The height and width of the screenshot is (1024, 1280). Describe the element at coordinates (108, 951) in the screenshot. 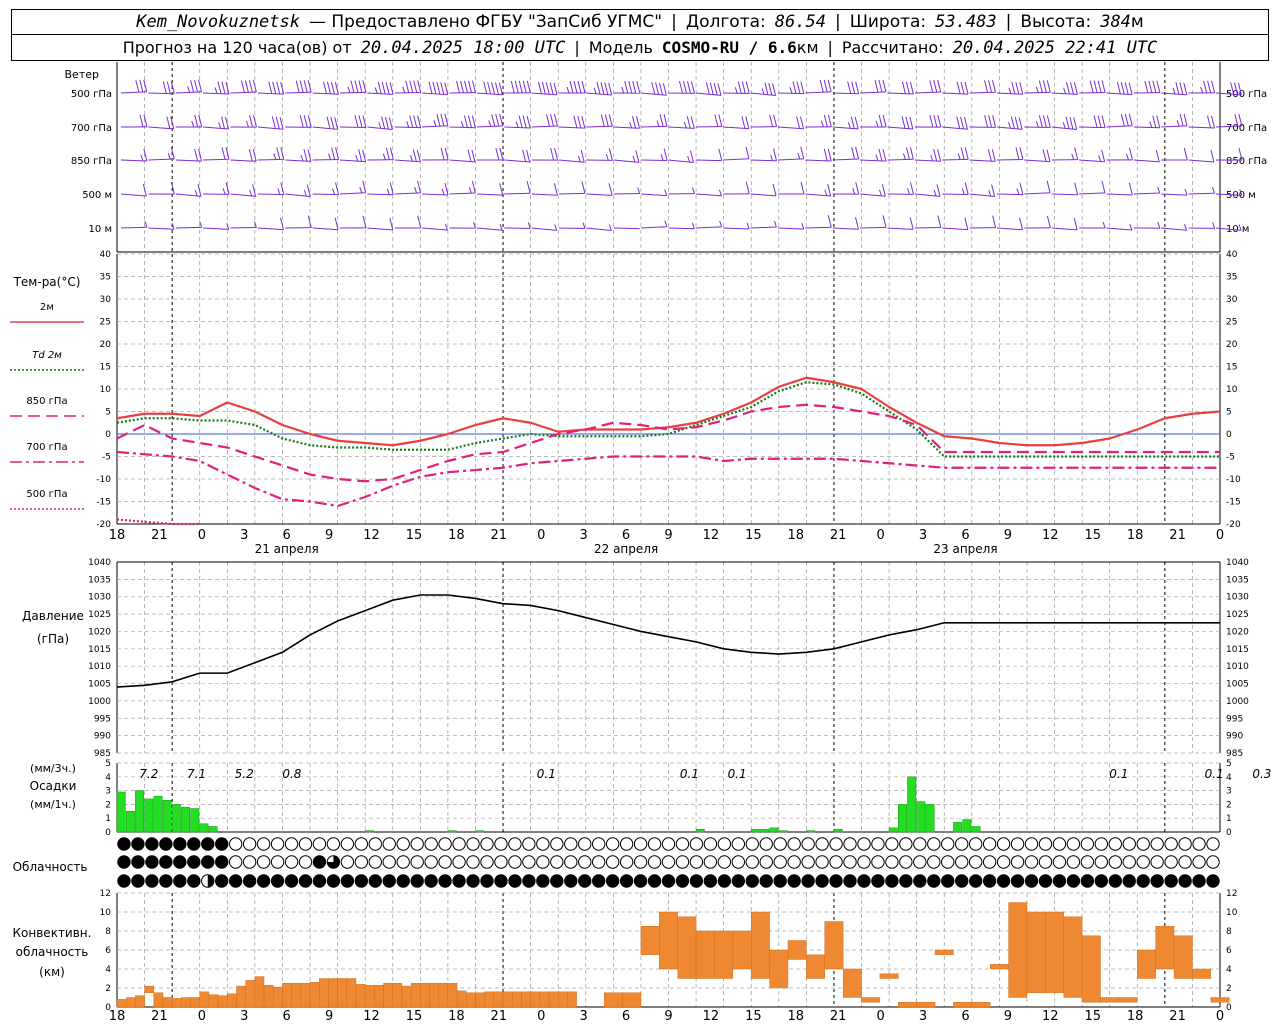

I see `y-tick-label: 6` at that location.